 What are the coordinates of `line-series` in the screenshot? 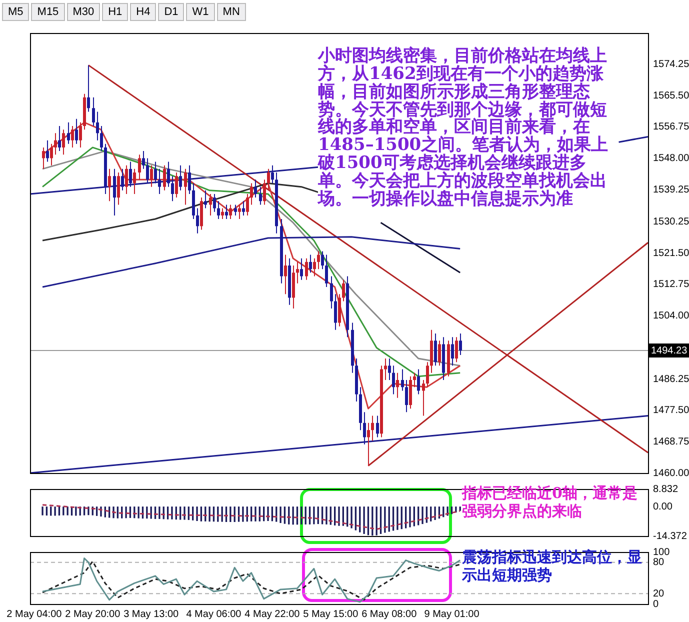 It's located at (251, 517).